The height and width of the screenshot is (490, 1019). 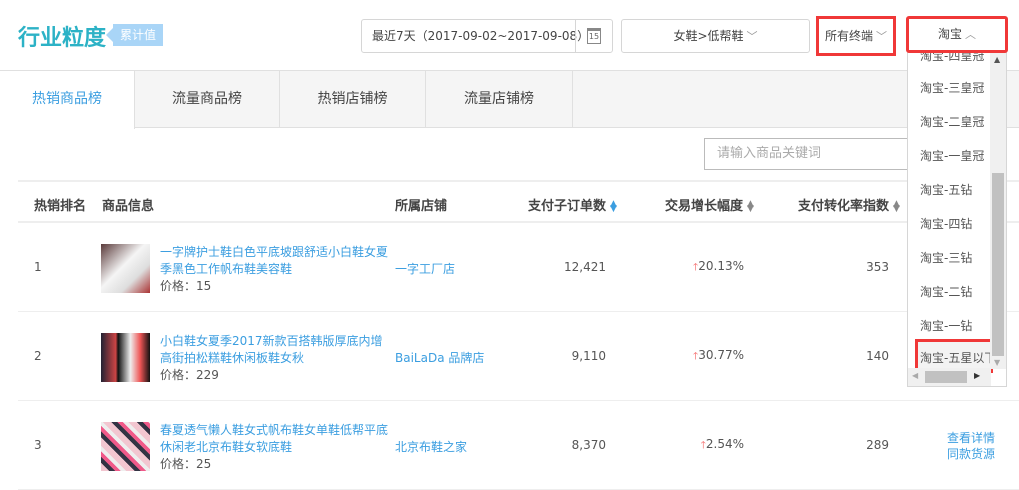 I want to click on dropdown-item: 淘宝-五钻, so click(x=946, y=190).